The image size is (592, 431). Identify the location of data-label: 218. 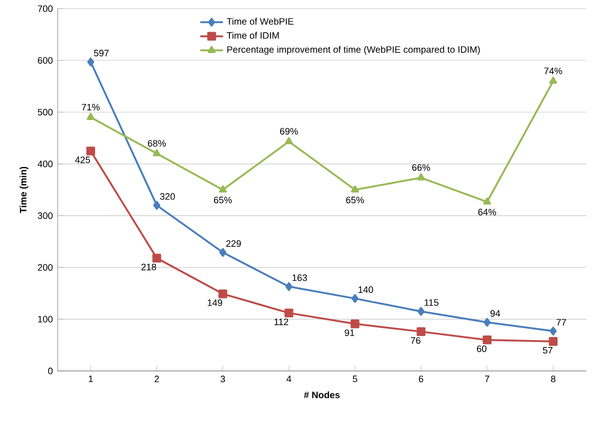
(148, 267).